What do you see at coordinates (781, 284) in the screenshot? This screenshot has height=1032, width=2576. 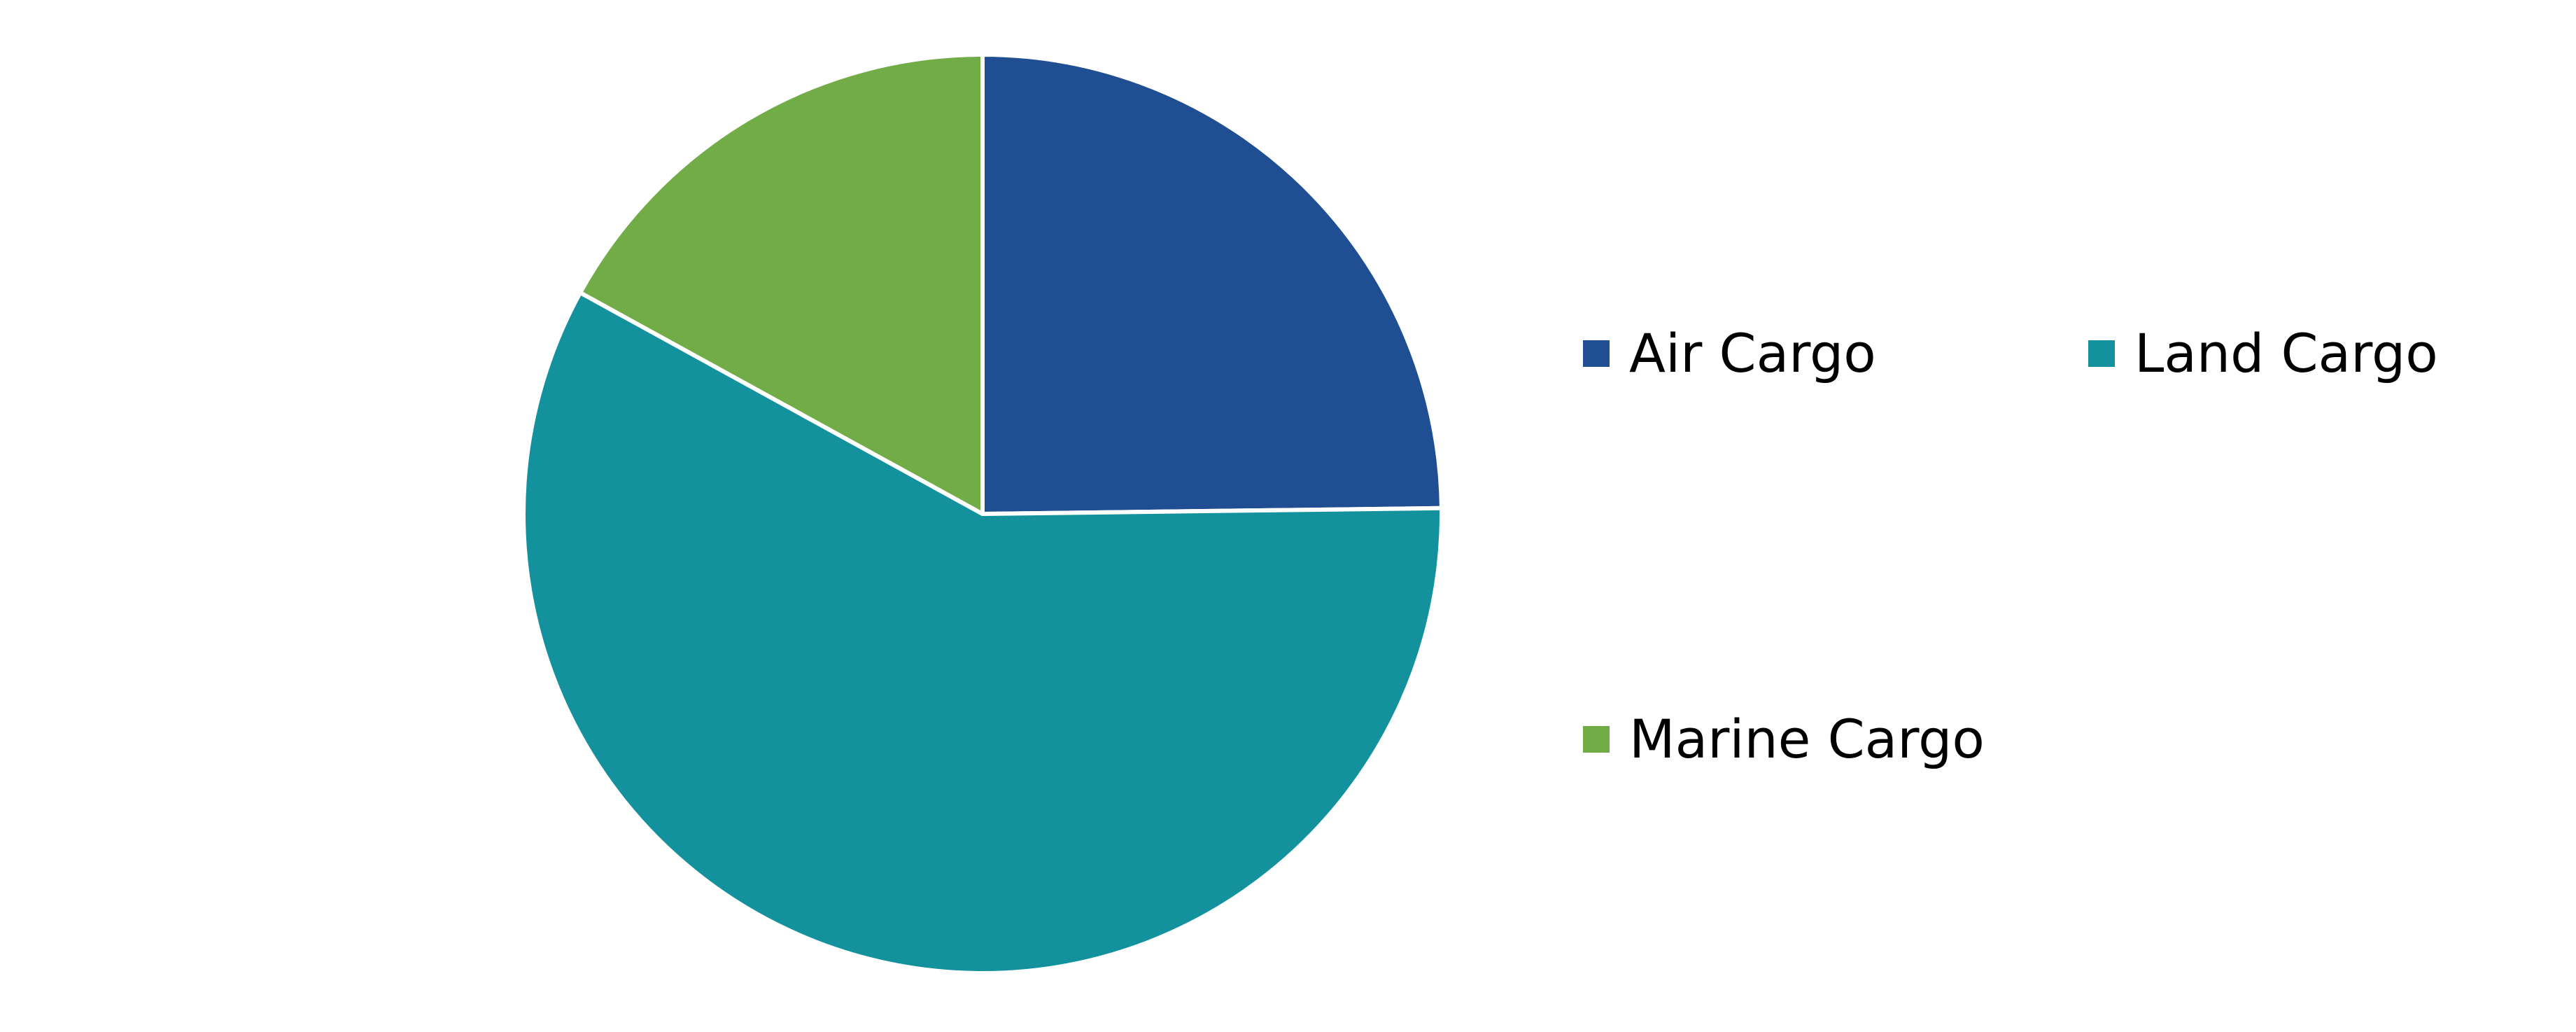 I see `pie-slice-marine-cargo` at bounding box center [781, 284].